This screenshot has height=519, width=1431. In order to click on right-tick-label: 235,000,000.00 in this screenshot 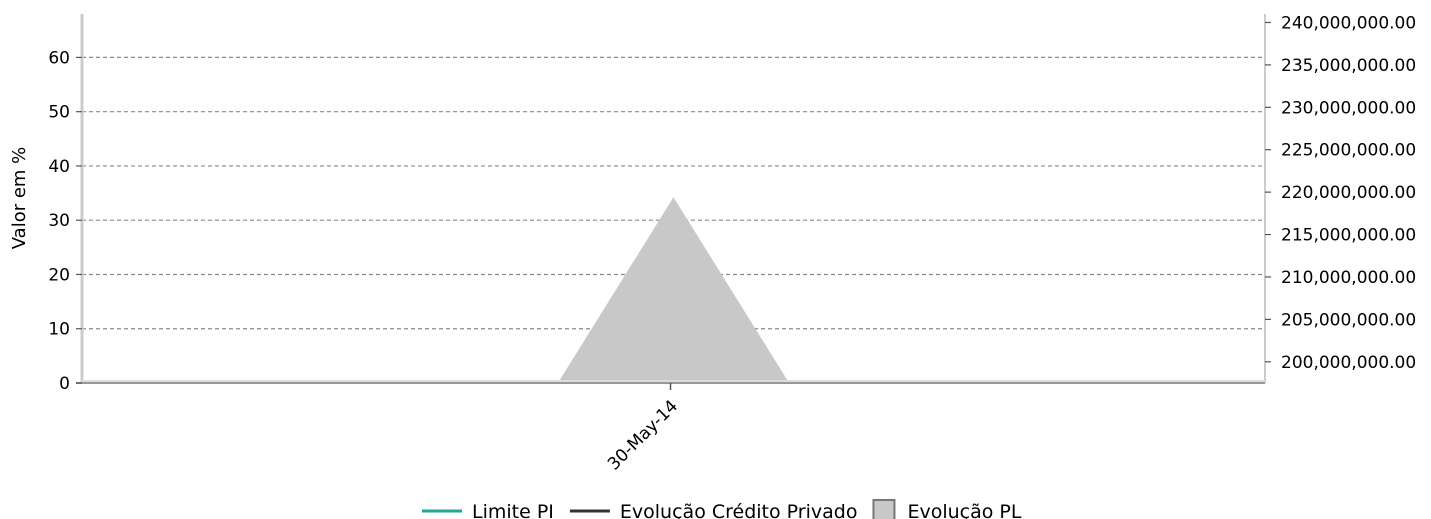, I will do `click(1348, 66)`.